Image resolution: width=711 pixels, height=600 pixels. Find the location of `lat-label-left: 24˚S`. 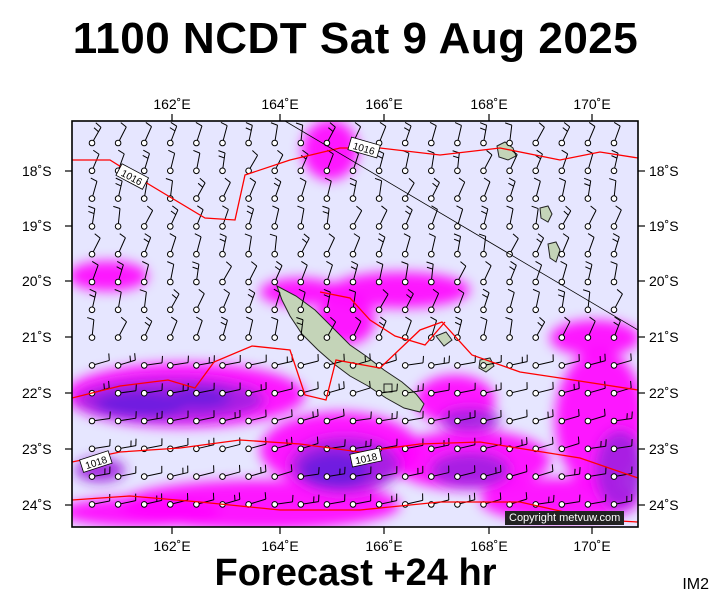

lat-label-left: 24˚S is located at coordinates (37, 505).